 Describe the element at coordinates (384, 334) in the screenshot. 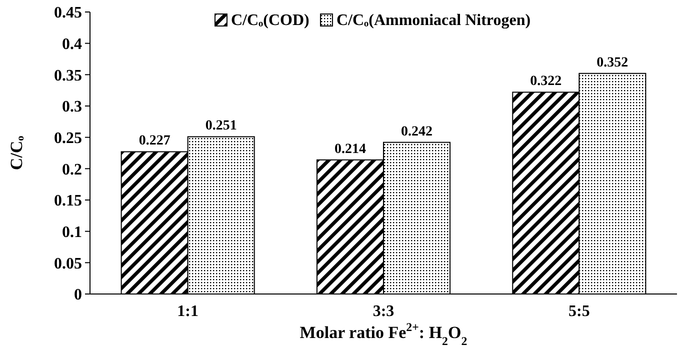

I see `x-axis-title: Molar ratio Fe$^{2+}$: H$_{2}$O$_{2}$` at that location.